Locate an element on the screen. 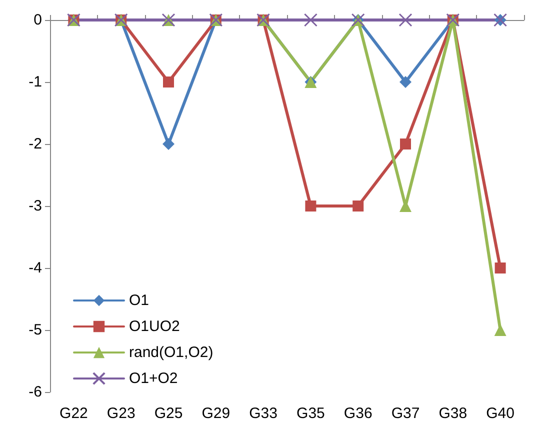 This screenshot has width=554, height=436. legend-label: O1 is located at coordinates (139, 300).